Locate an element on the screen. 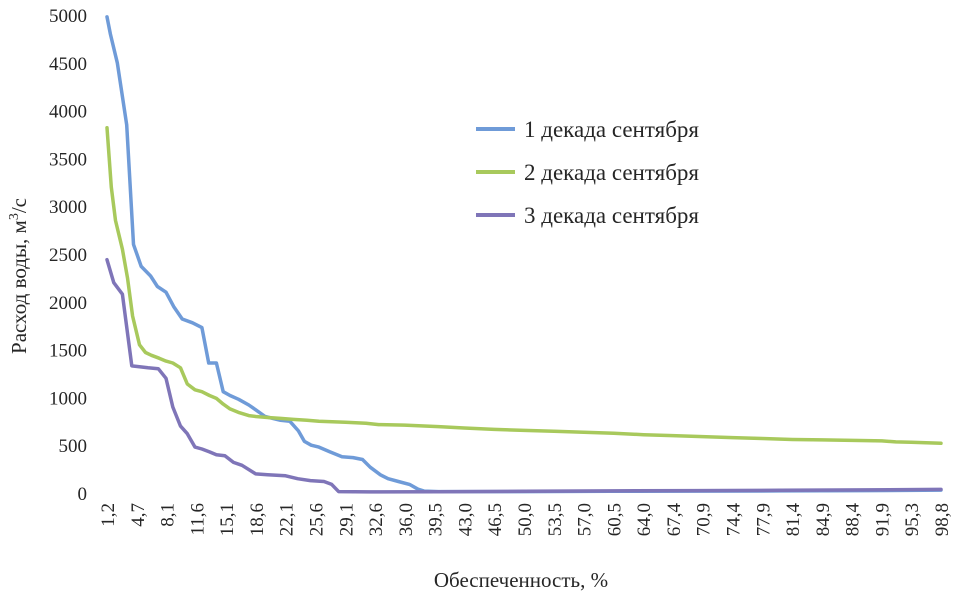 This screenshot has height=597, width=956. y-axis-title-main: Расход воды, м is located at coordinates (19, 287).